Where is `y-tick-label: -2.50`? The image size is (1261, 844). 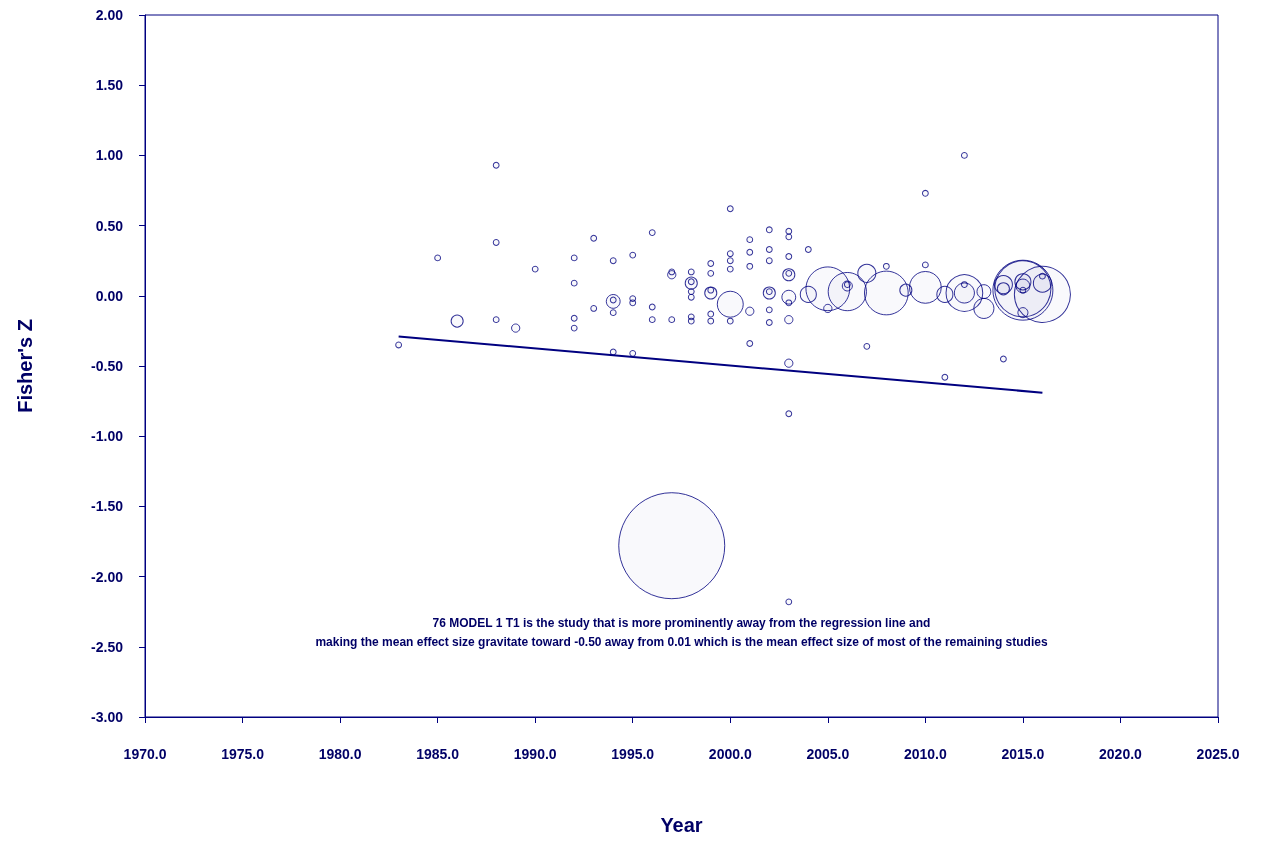 y-tick-label: -2.50 is located at coordinates (107, 646).